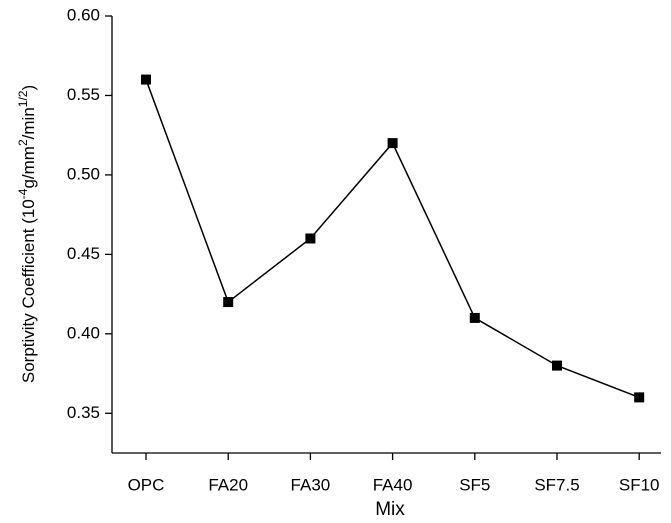  I want to click on y-tick-label: 0.60, so click(83, 14).